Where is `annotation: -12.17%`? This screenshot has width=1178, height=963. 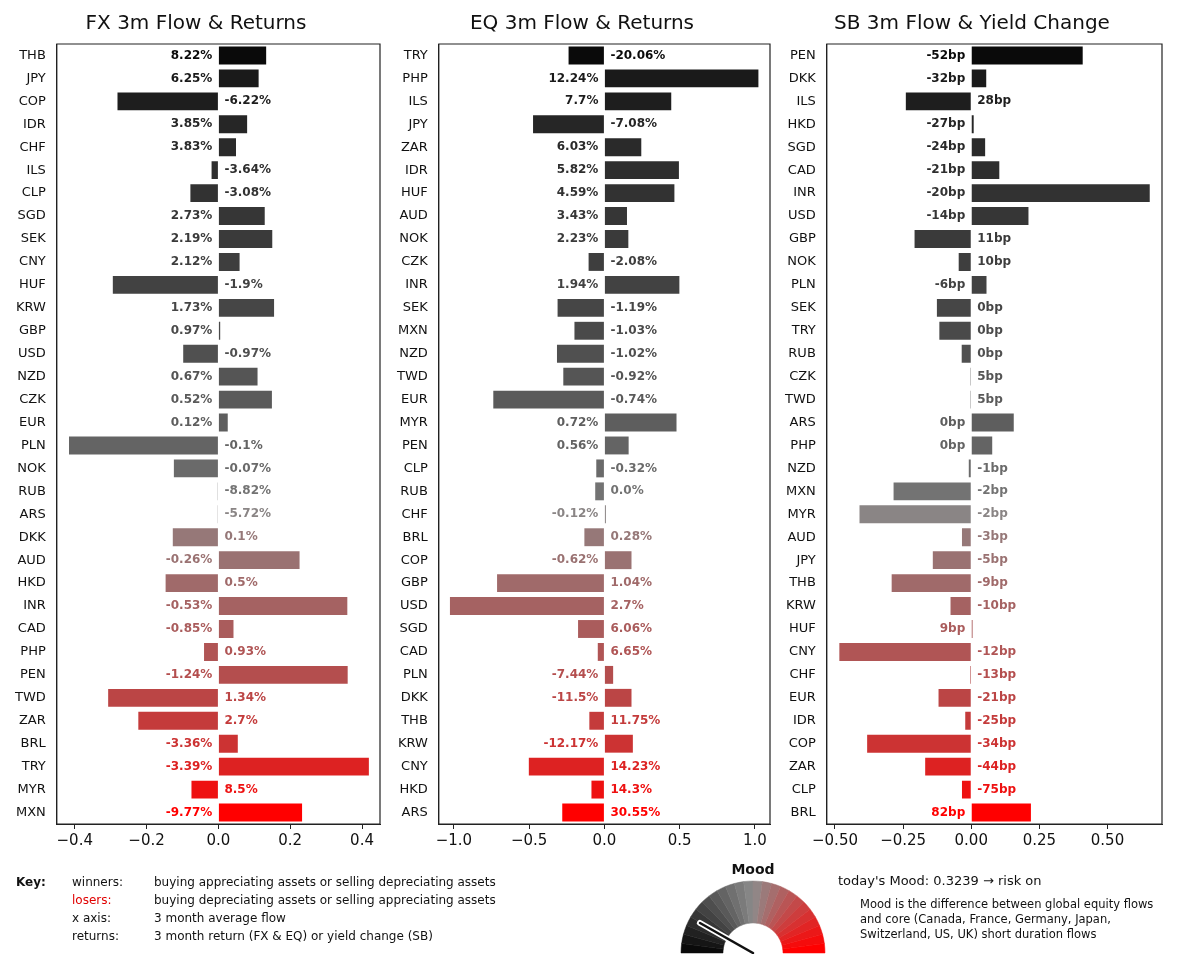
annotation: -12.17% is located at coordinates (571, 742).